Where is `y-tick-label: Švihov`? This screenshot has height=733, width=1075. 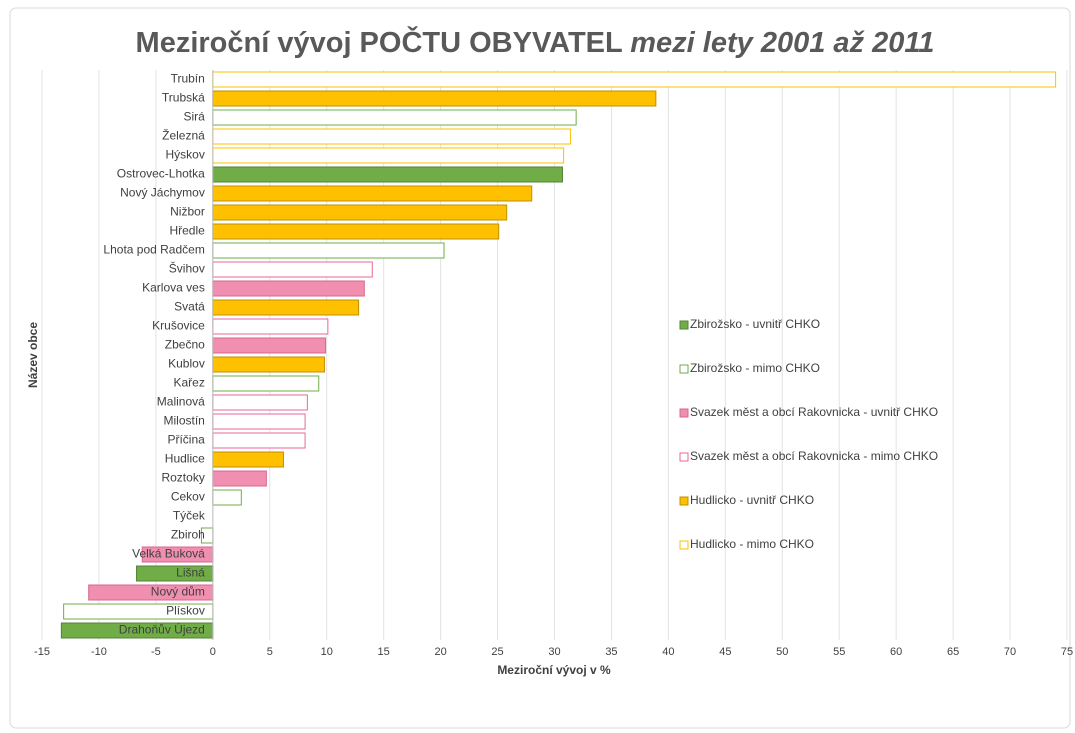 y-tick-label: Švihov is located at coordinates (187, 268).